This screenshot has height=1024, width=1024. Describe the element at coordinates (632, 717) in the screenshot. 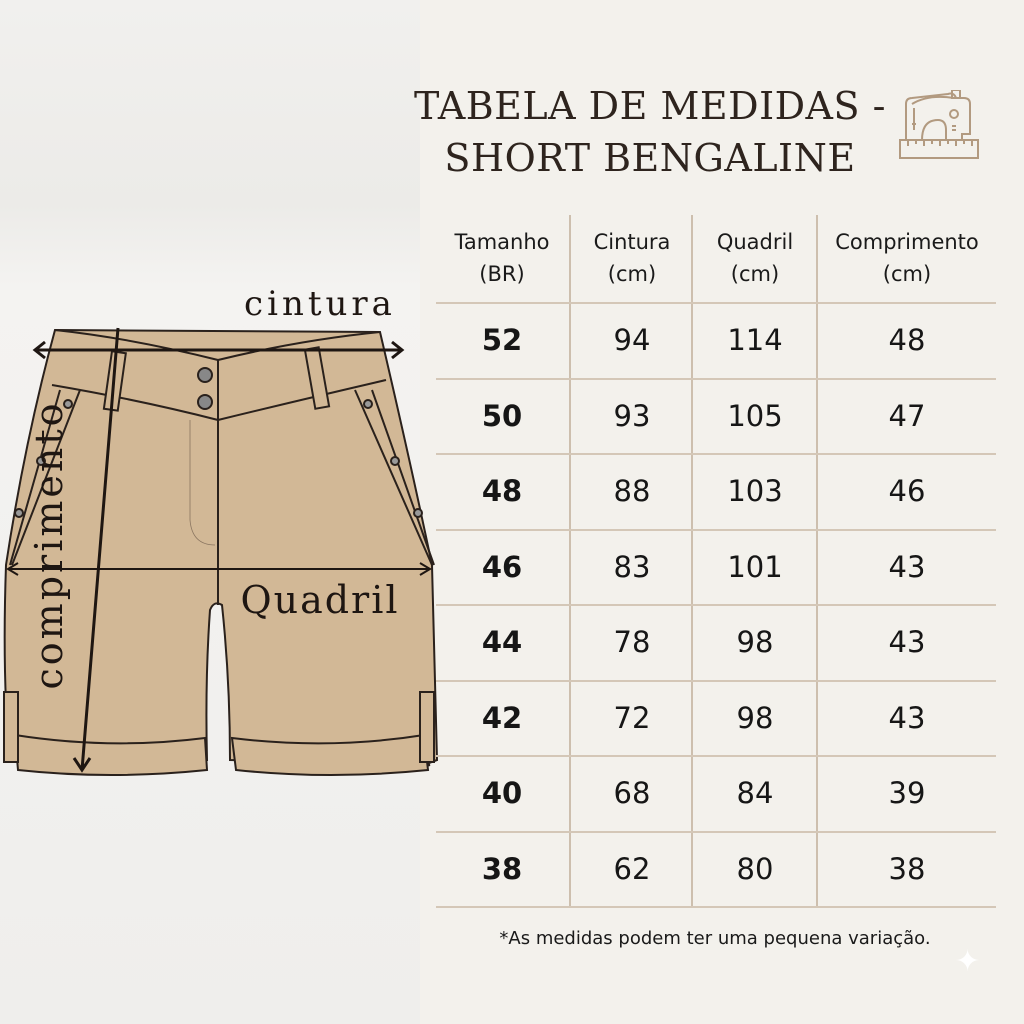

I see `cell-waist: 72` at that location.